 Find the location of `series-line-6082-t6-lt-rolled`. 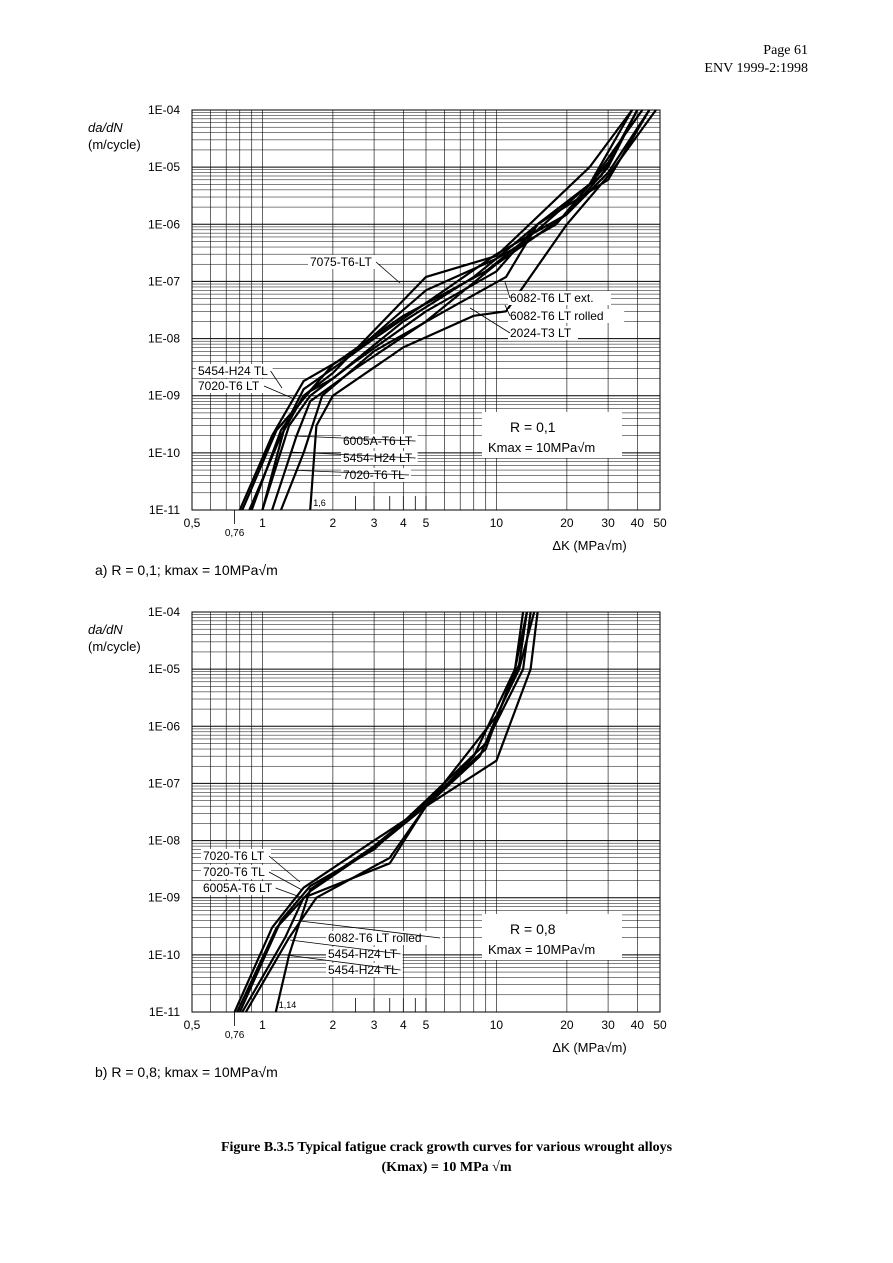

series-line-6082-t6-lt-rolled is located at coordinates (388, 812).